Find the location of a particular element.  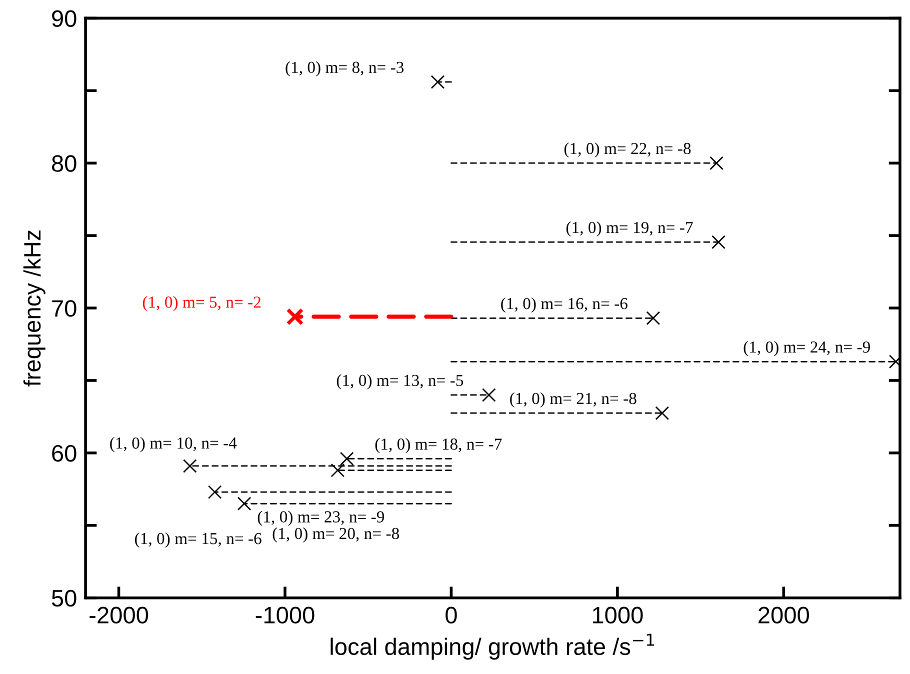

annotation: (1, 0) m= 13, n= -5 is located at coordinates (400, 382).